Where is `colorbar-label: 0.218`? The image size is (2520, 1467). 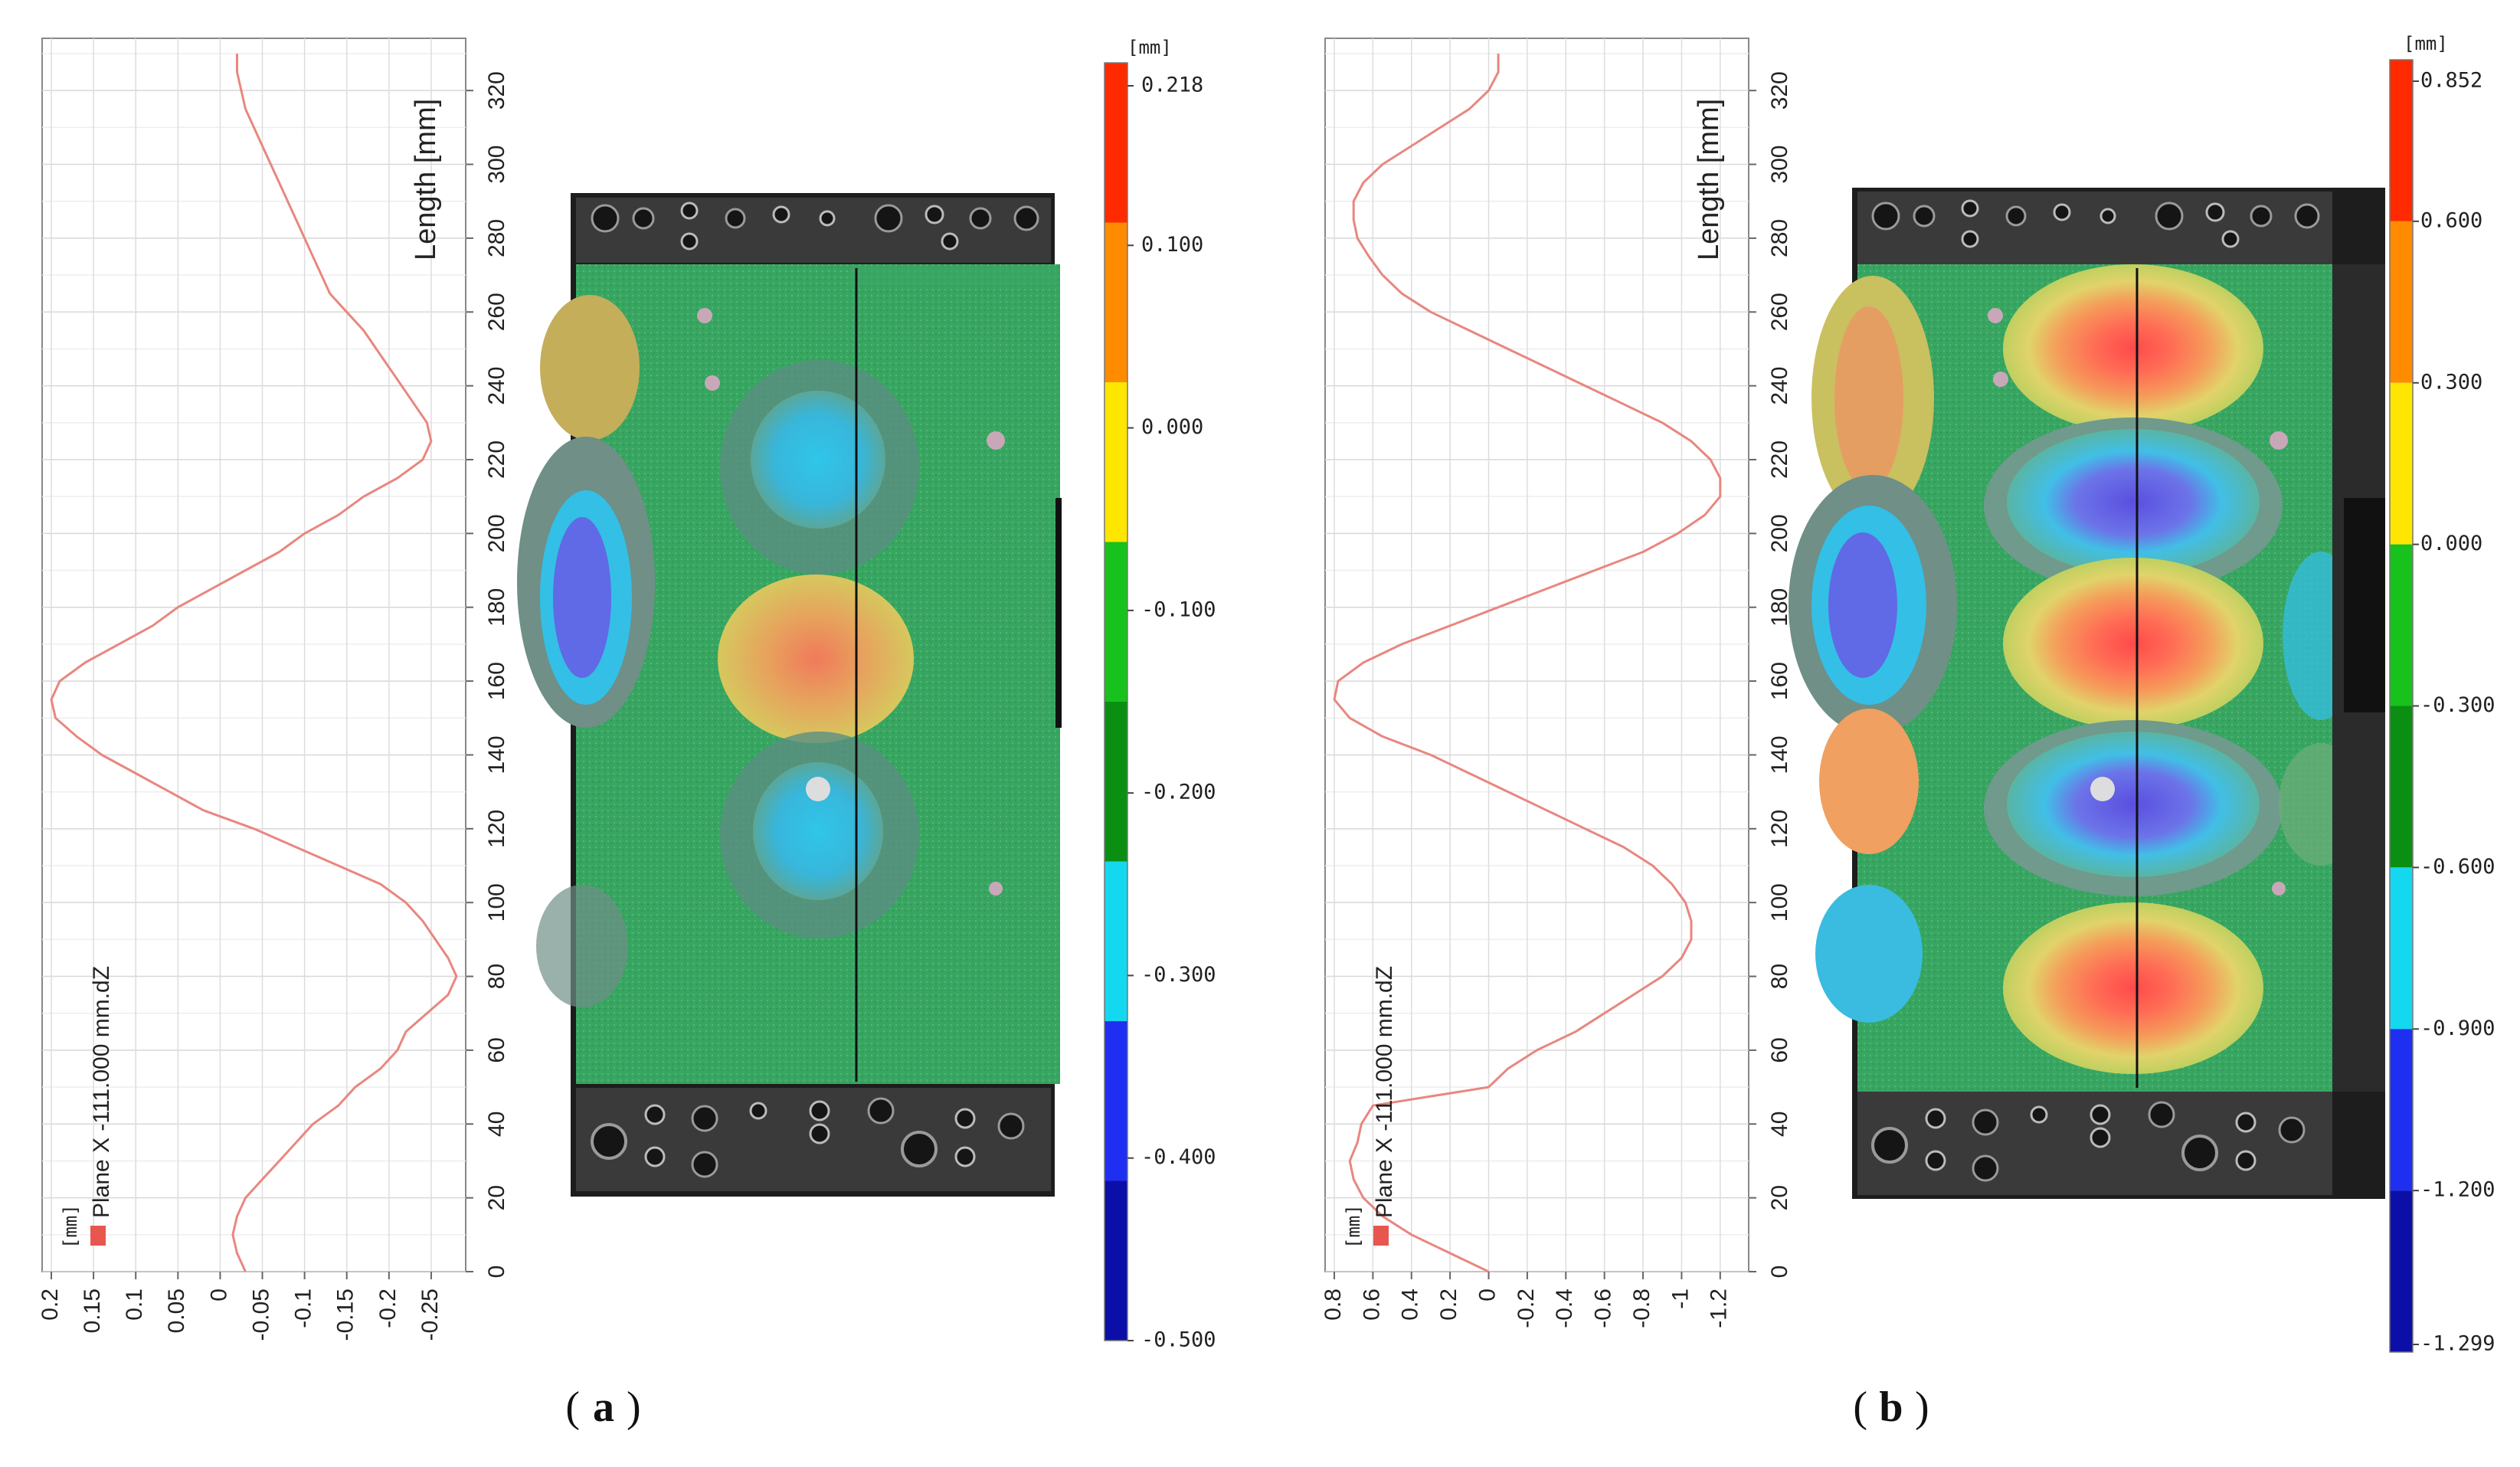
colorbar-label: 0.218 is located at coordinates (1172, 85).